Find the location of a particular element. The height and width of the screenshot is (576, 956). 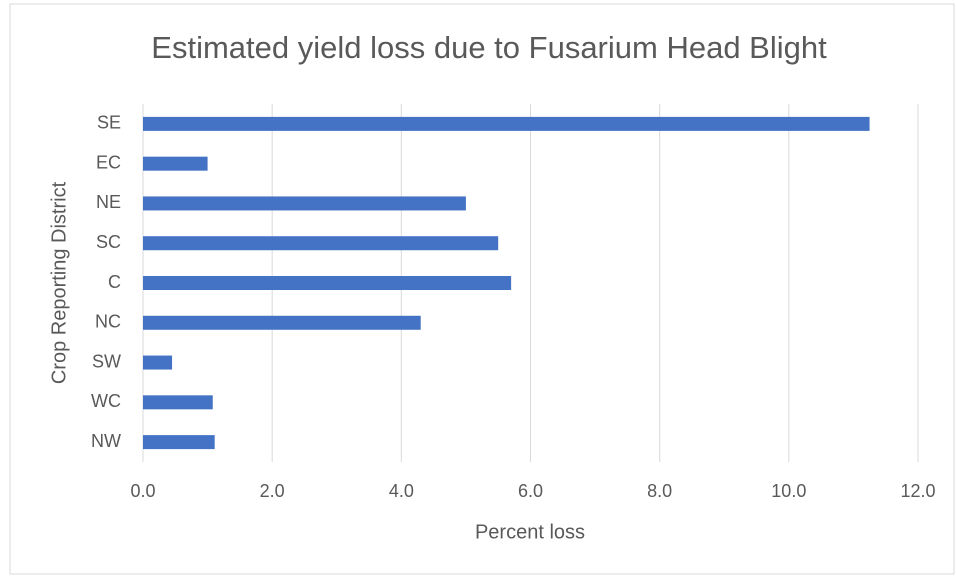

x-tick-label: 0.0 is located at coordinates (142, 491).